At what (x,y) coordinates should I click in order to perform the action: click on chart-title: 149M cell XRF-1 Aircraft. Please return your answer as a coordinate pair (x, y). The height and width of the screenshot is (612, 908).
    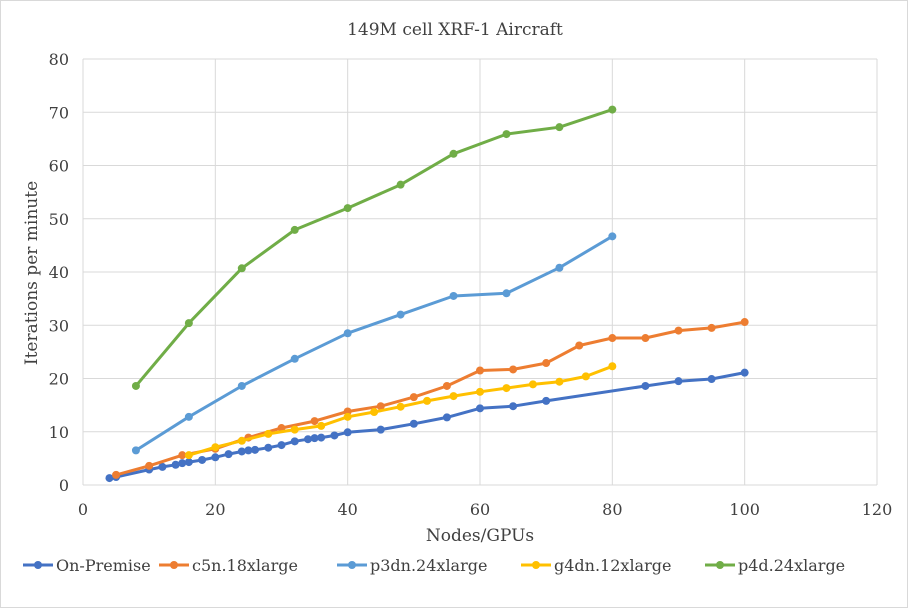
    Looking at the image, I should click on (455, 30).